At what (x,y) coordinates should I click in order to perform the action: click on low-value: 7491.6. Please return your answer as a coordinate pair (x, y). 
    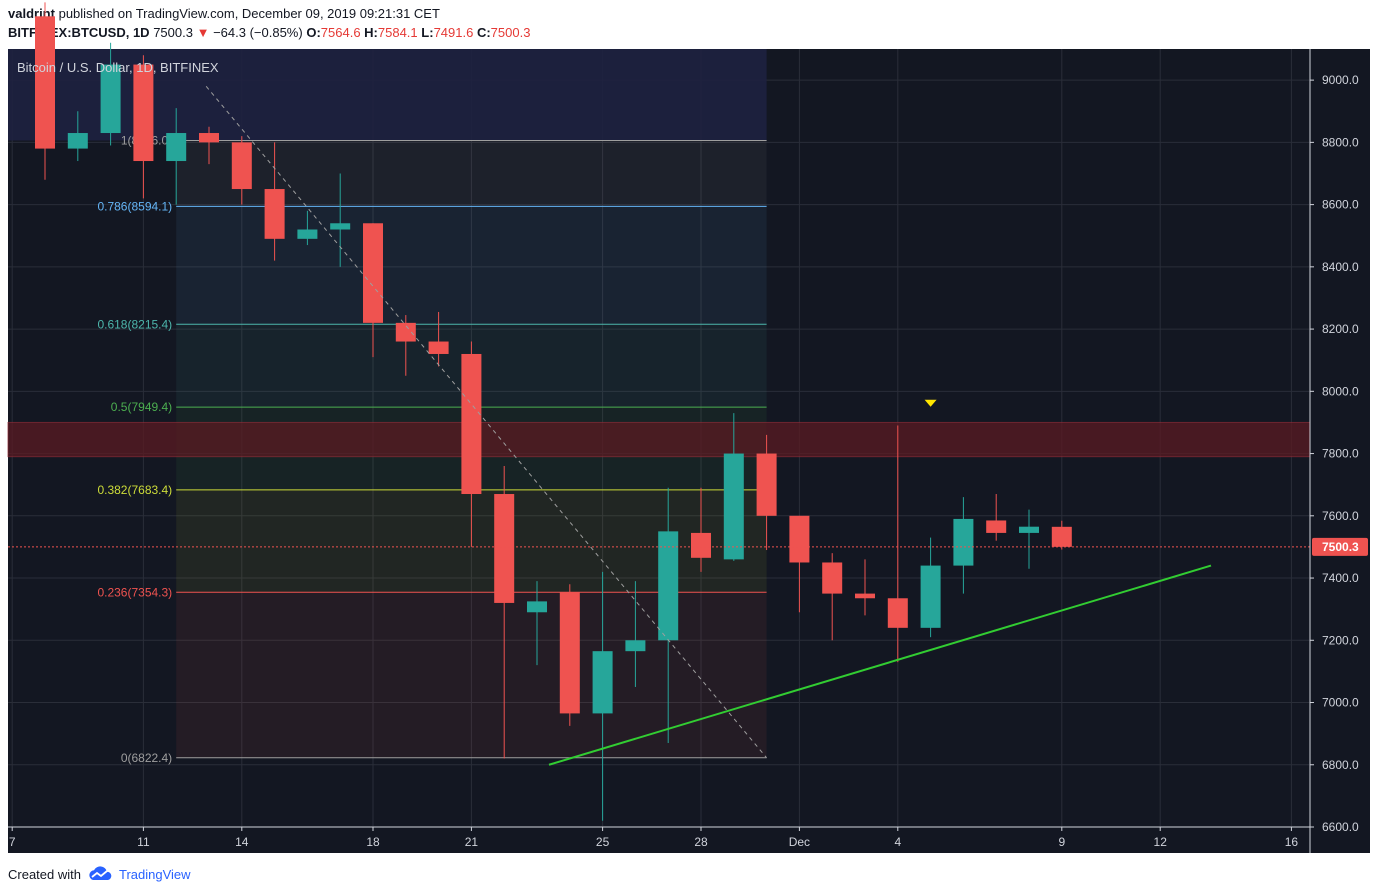
    Looking at the image, I should click on (453, 32).